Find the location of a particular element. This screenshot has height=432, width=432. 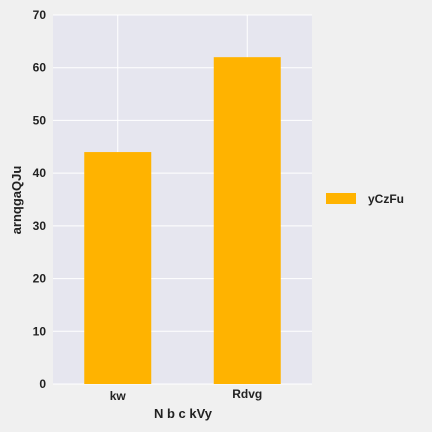

y-tick-label: 60 is located at coordinates (40, 68).